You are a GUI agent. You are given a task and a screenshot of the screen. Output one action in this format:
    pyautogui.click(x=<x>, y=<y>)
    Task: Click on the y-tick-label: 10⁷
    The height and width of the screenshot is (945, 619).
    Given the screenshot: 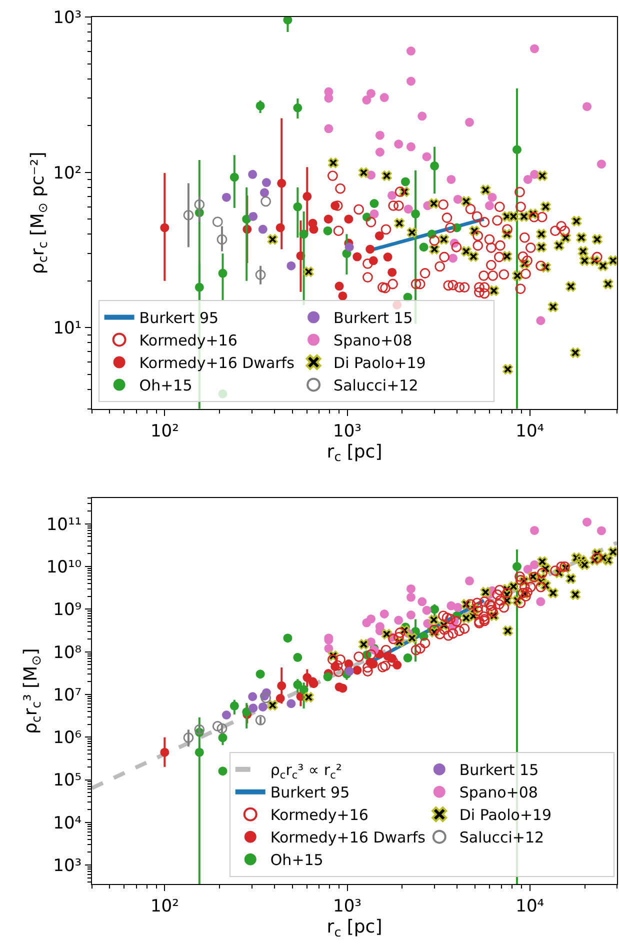 What is the action you would take?
    pyautogui.click(x=67, y=695)
    